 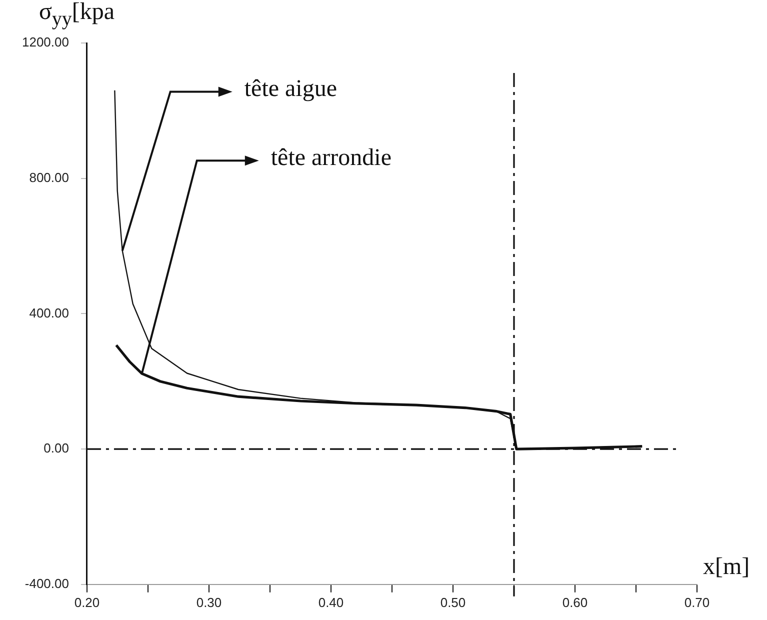 What do you see at coordinates (726, 568) in the screenshot?
I see `x-axis-title: x[m]` at bounding box center [726, 568].